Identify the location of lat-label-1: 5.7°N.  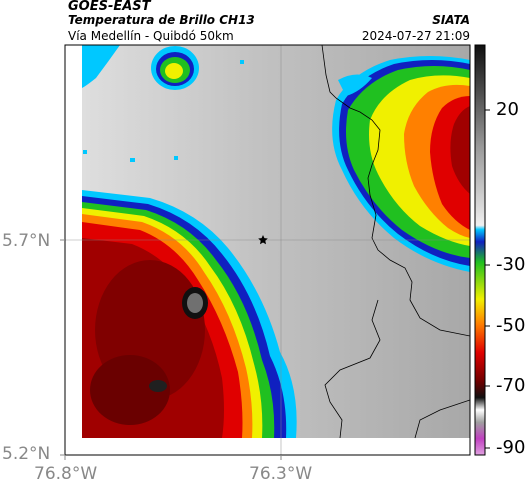
(26, 241).